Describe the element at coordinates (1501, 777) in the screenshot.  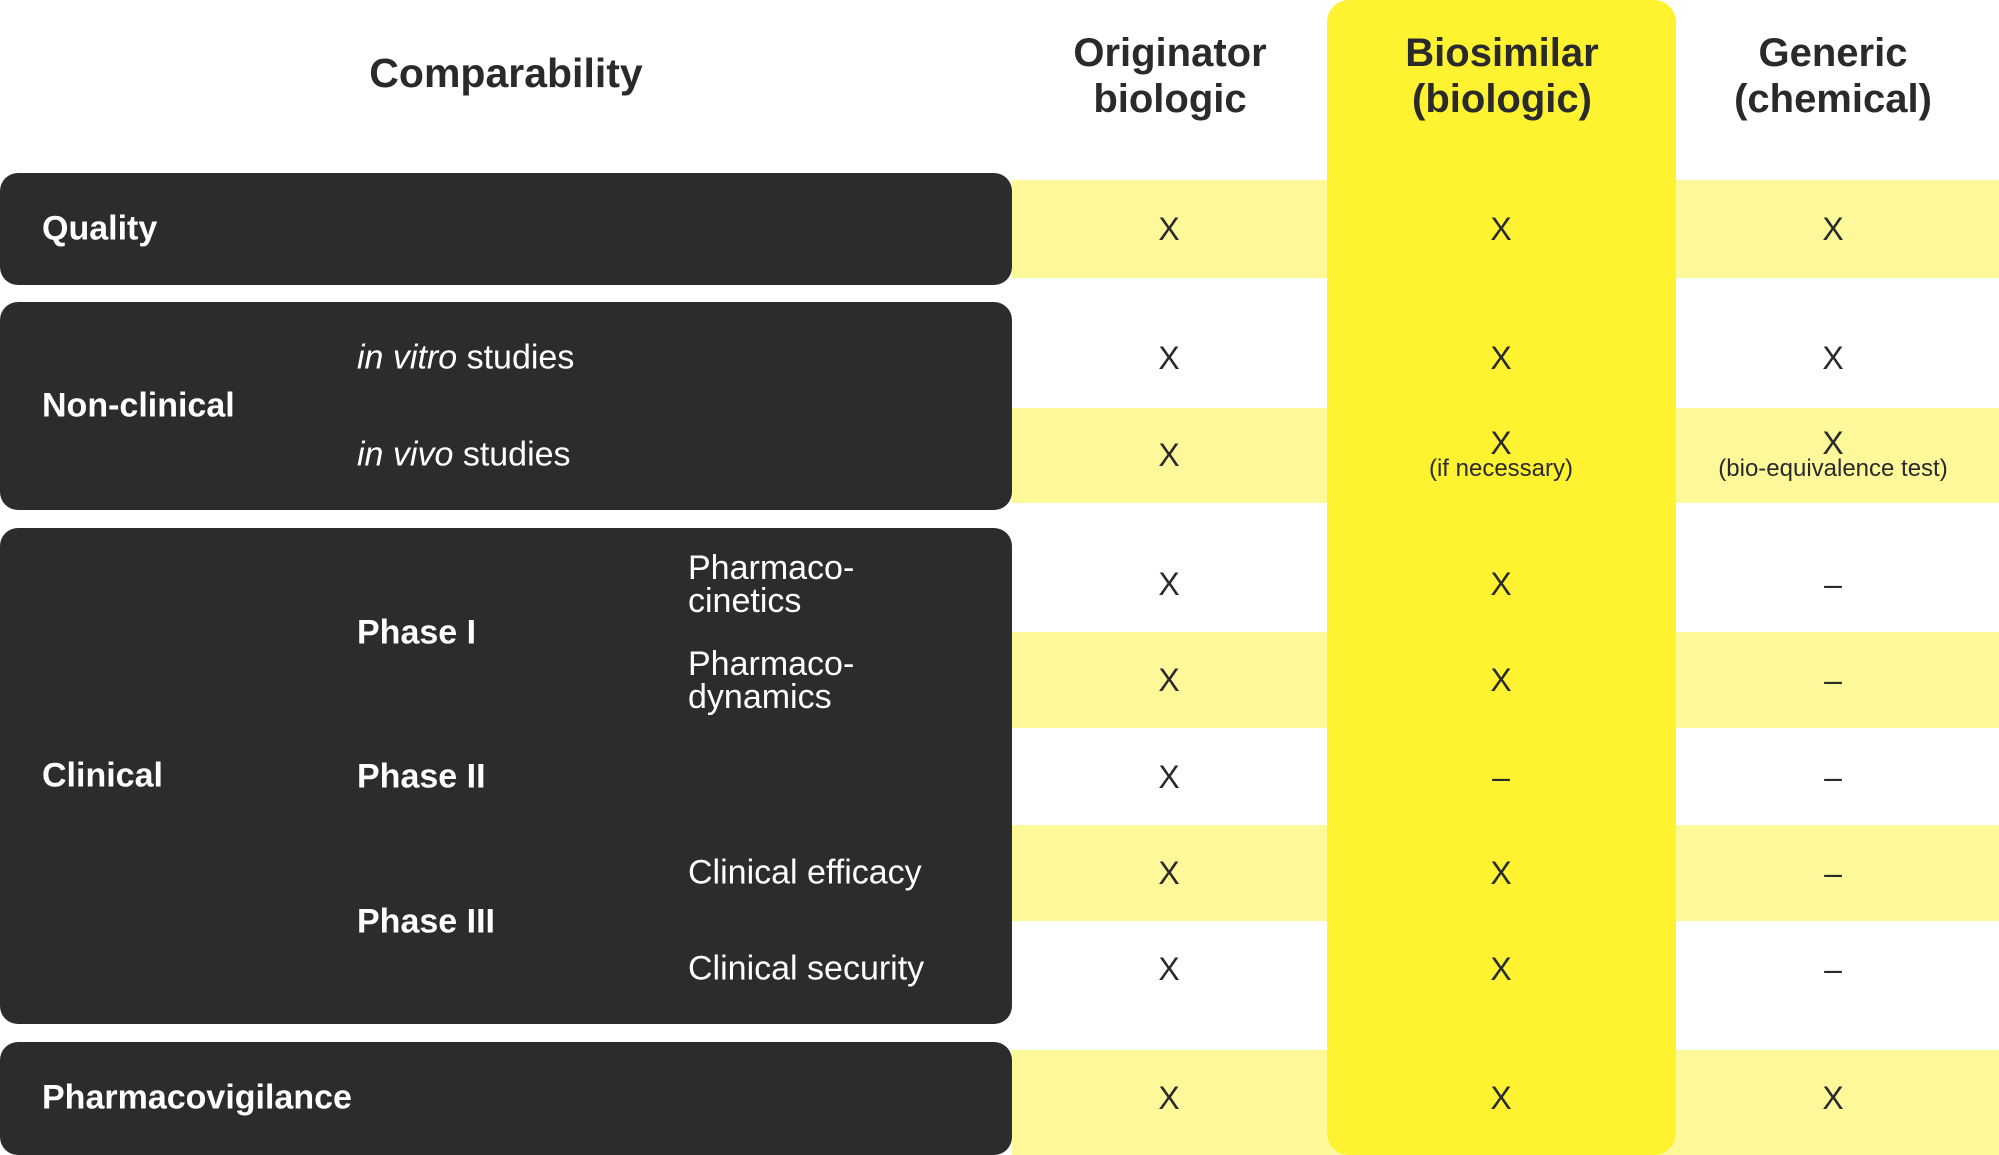
I see `phase2-biosimilar: –` at that location.